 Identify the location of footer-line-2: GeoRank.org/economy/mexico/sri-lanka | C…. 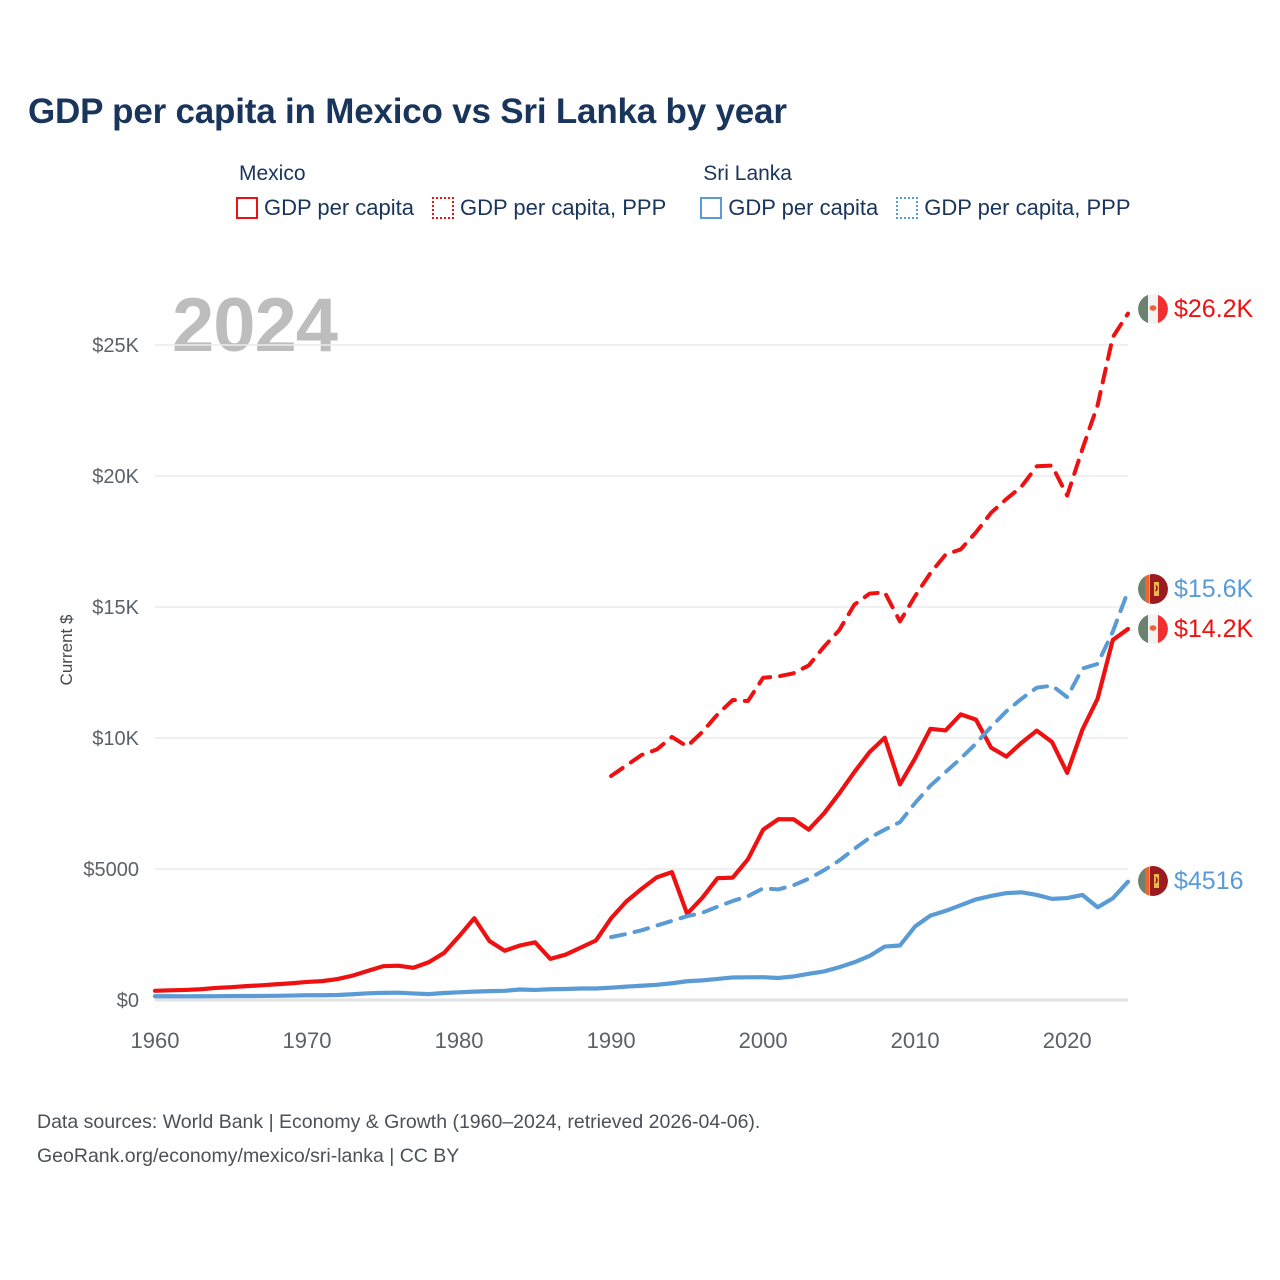
(248, 1156).